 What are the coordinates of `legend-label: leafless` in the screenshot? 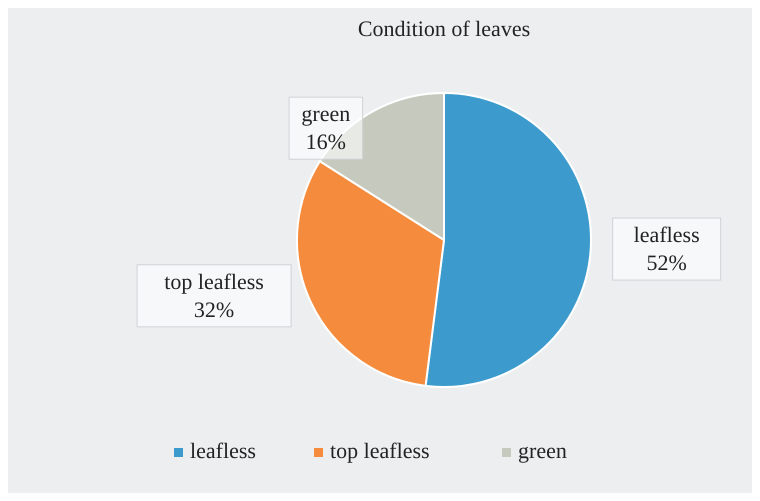 It's located at (223, 450).